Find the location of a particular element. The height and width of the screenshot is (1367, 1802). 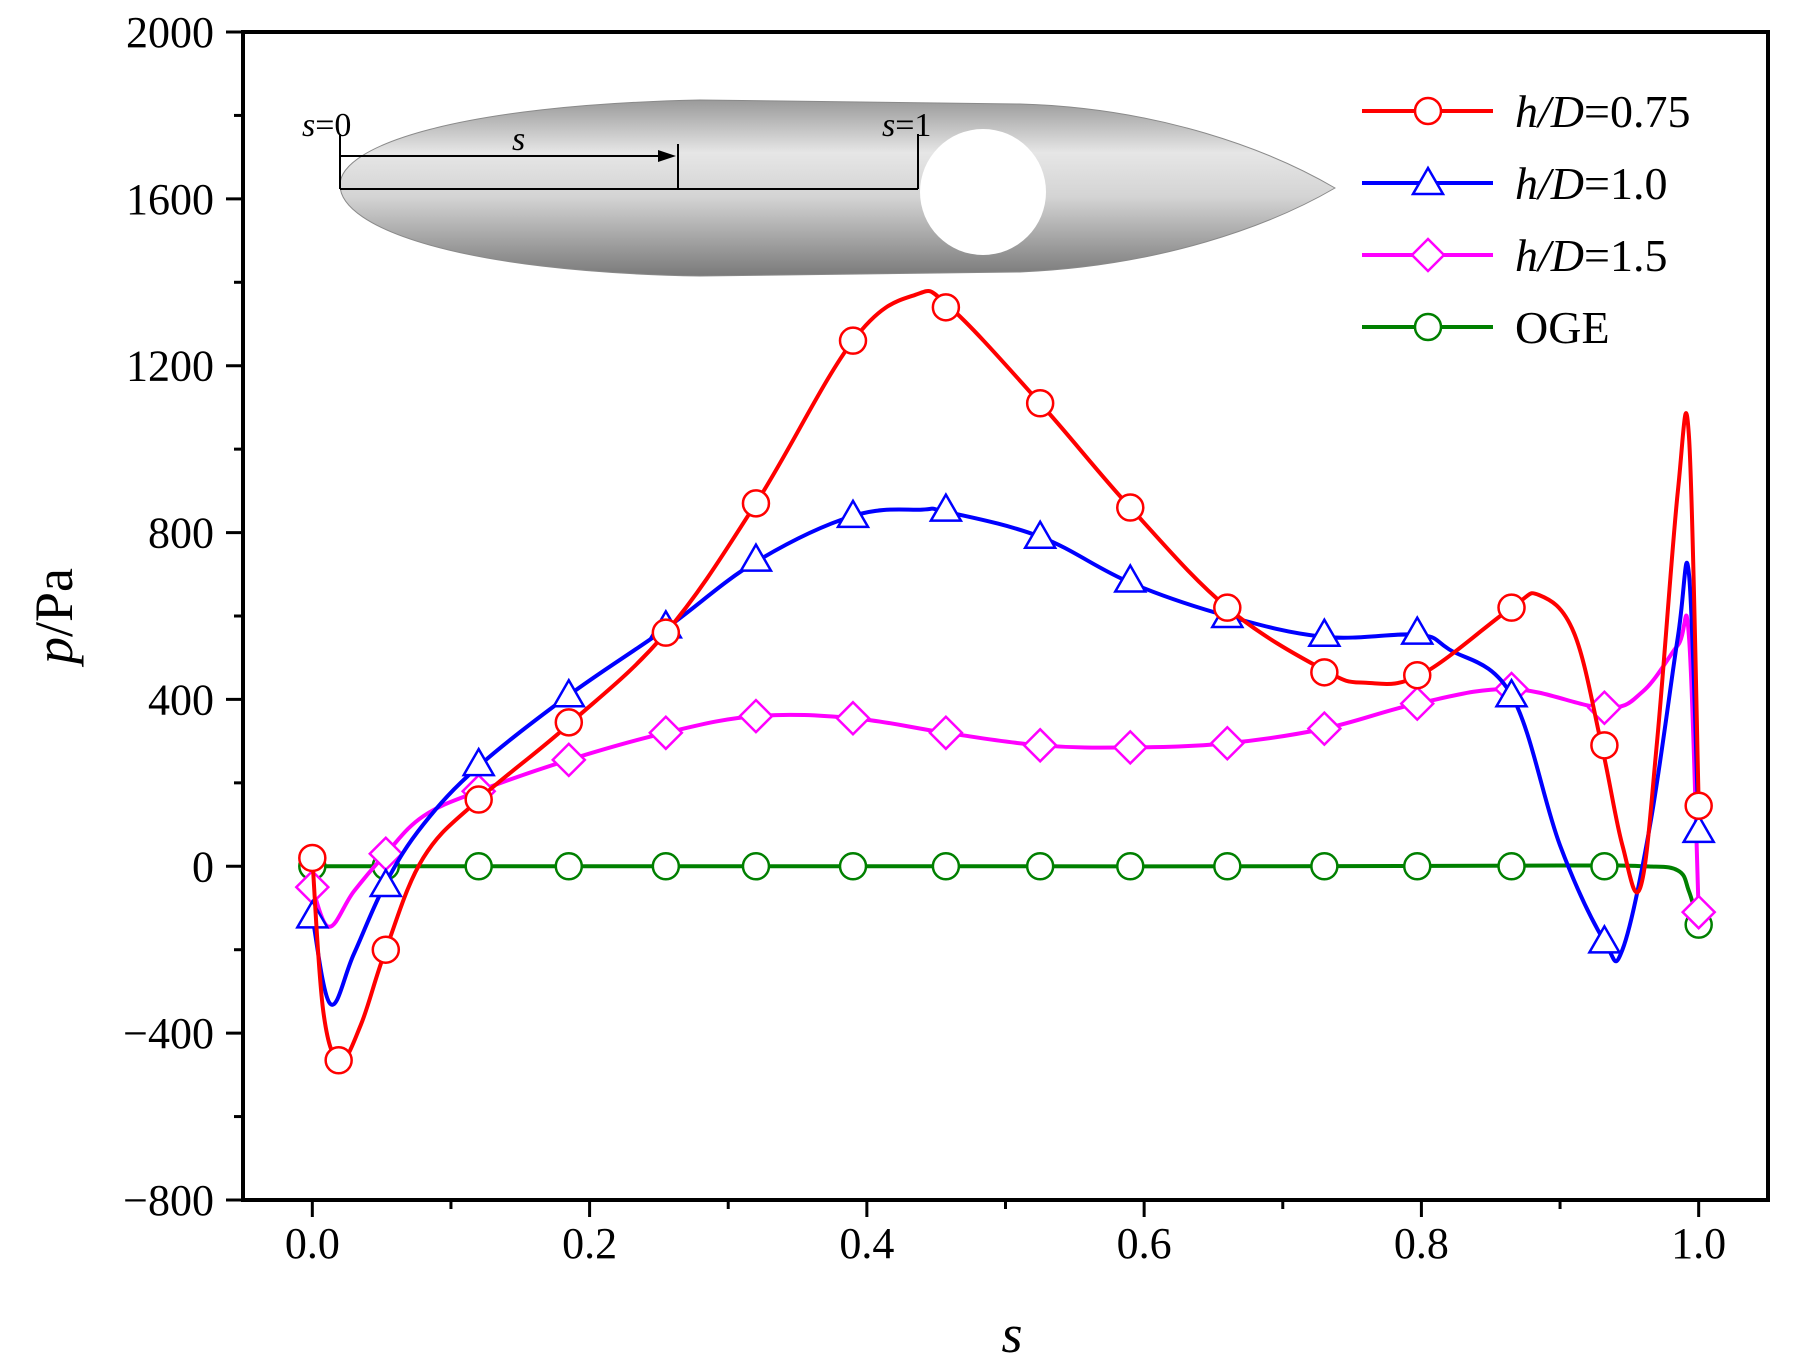

y-tick-label: 2000 is located at coordinates (170, 32).